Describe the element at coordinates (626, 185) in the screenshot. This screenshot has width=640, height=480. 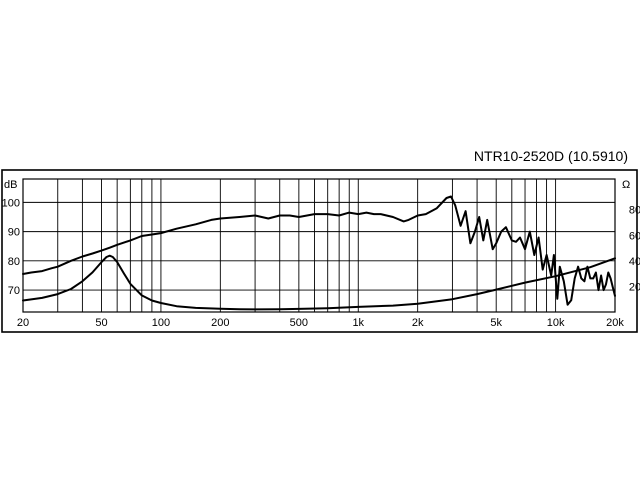
I see `right-axis-unit: Ω` at that location.